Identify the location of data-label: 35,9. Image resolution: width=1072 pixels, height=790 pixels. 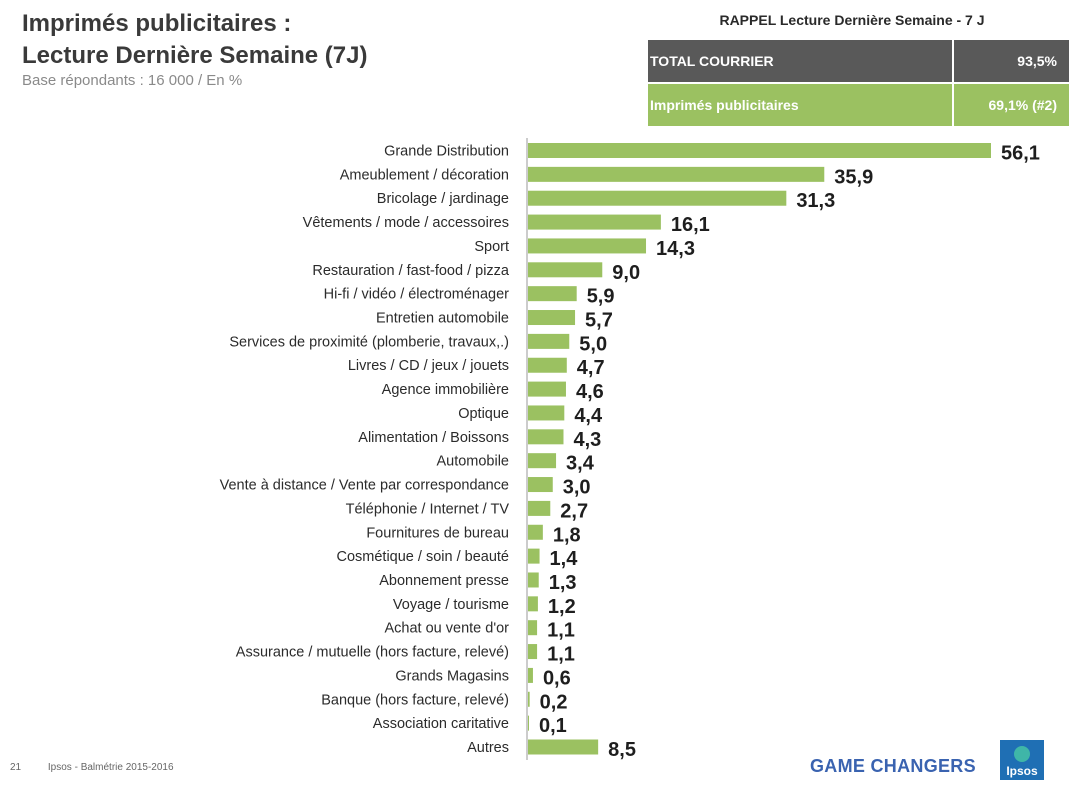
(853, 177).